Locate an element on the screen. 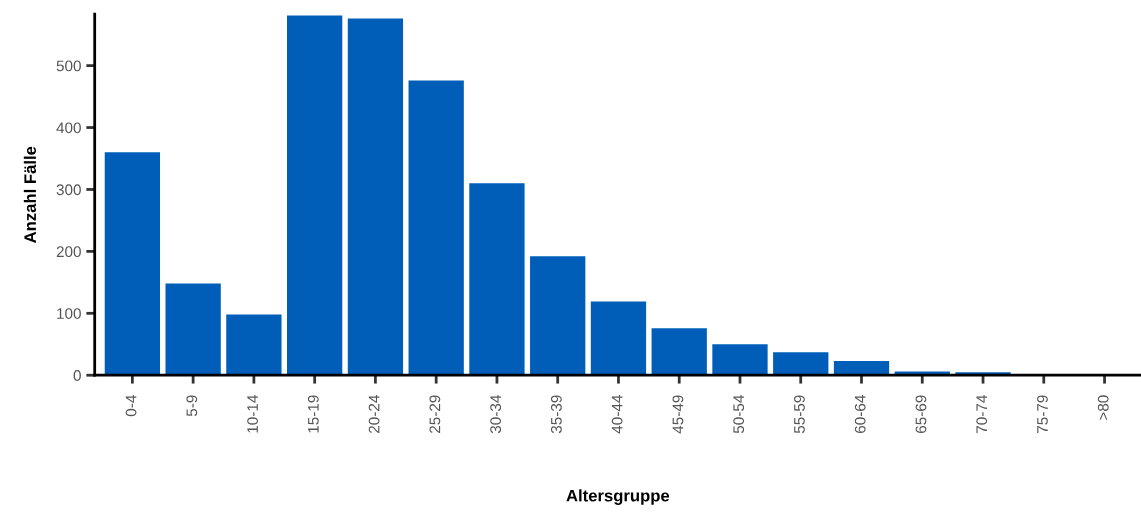 The width and height of the screenshot is (1141, 527). y-tick-label: 400 is located at coordinates (68, 128).